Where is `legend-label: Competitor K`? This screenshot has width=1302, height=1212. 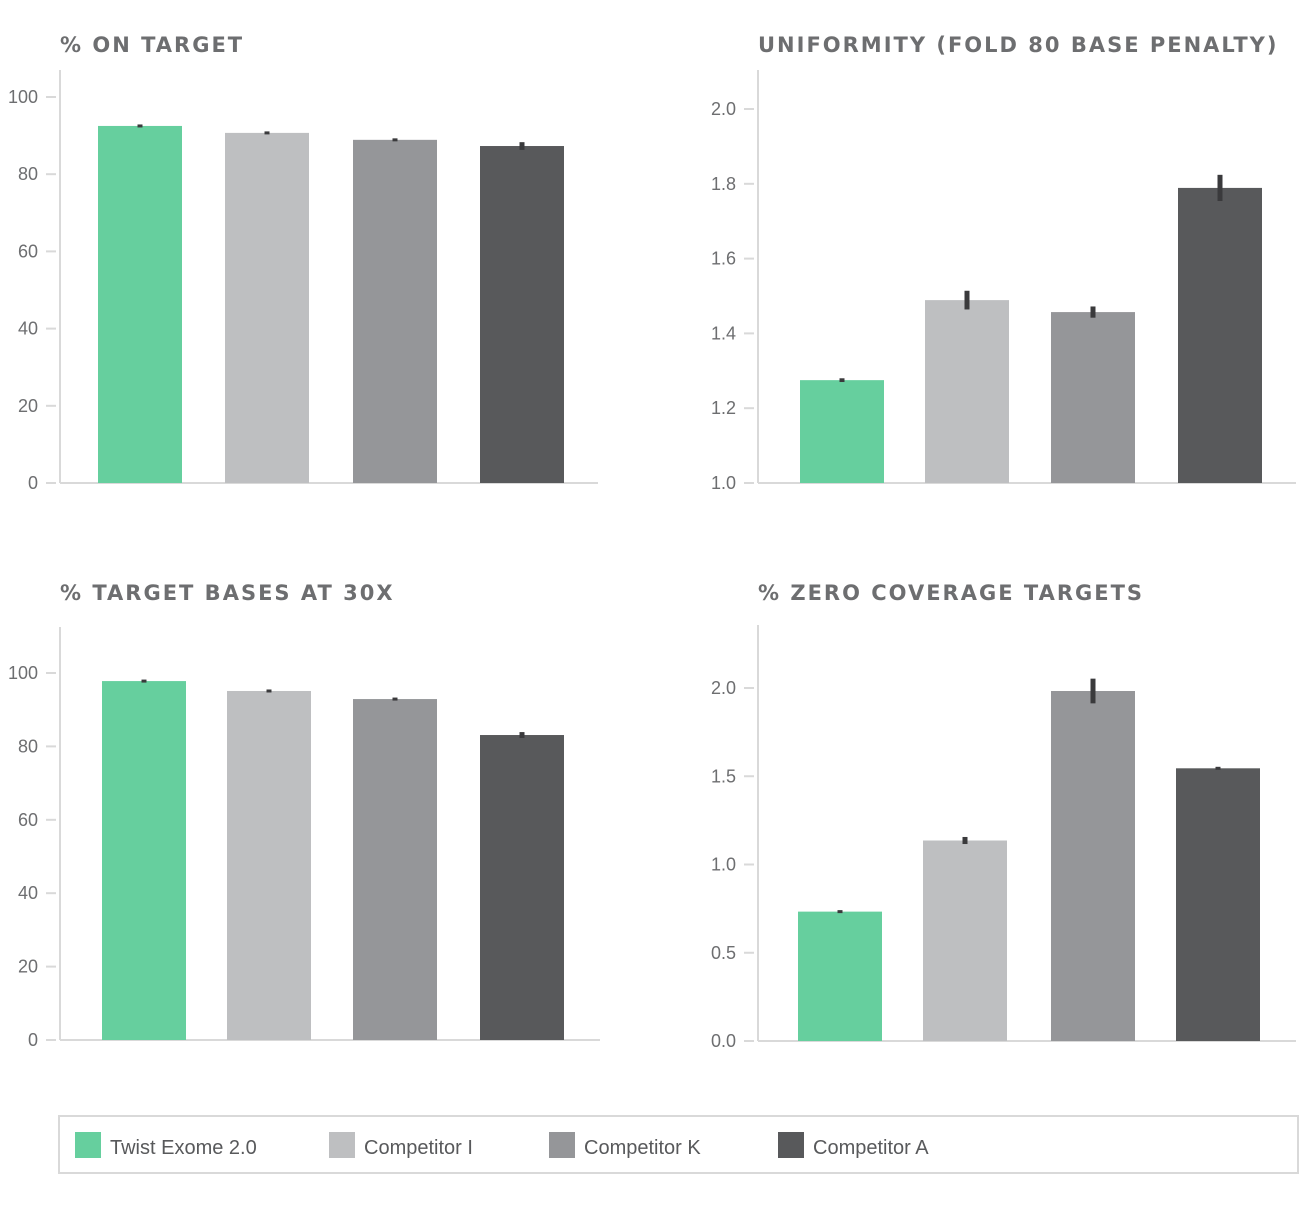 legend-label: Competitor K is located at coordinates (642, 1148).